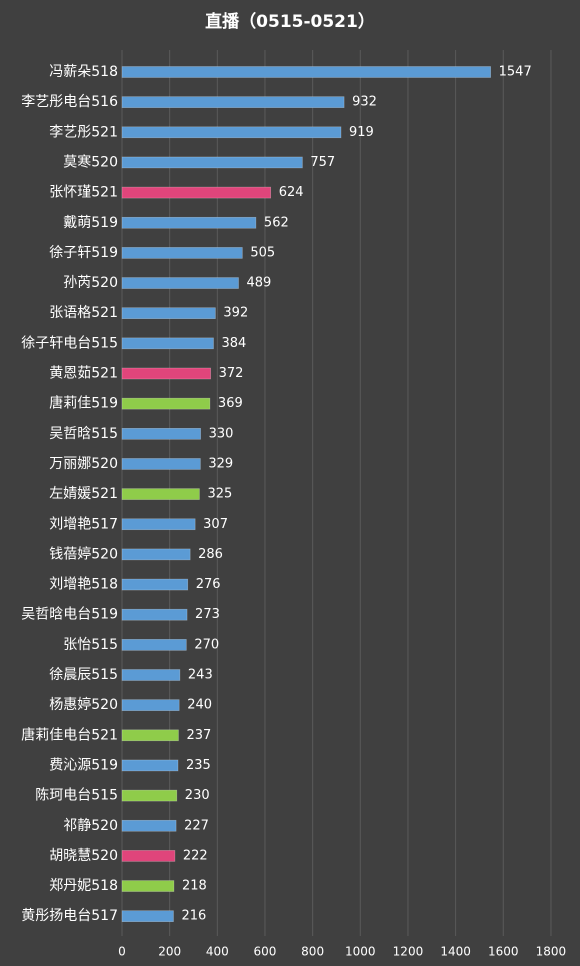 The height and width of the screenshot is (966, 580). What do you see at coordinates (194, 886) in the screenshot?
I see `value-label: 218` at bounding box center [194, 886].